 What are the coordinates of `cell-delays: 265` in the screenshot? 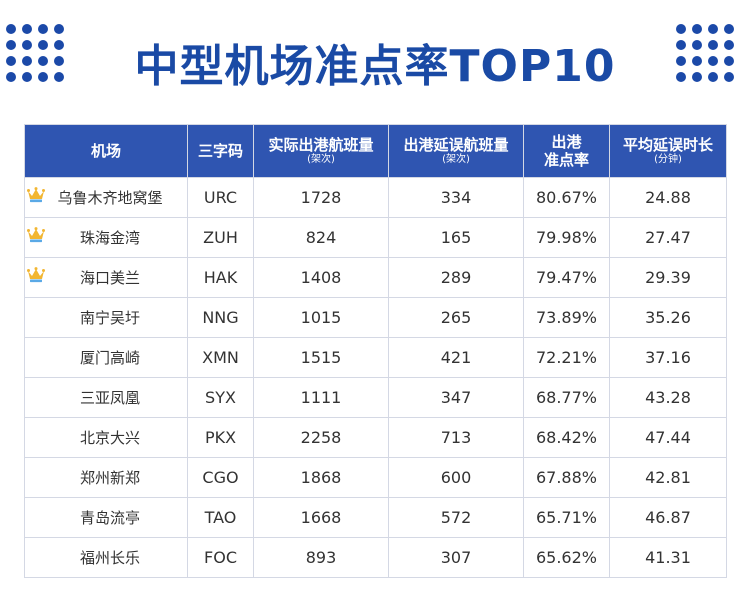 It's located at (456, 317).